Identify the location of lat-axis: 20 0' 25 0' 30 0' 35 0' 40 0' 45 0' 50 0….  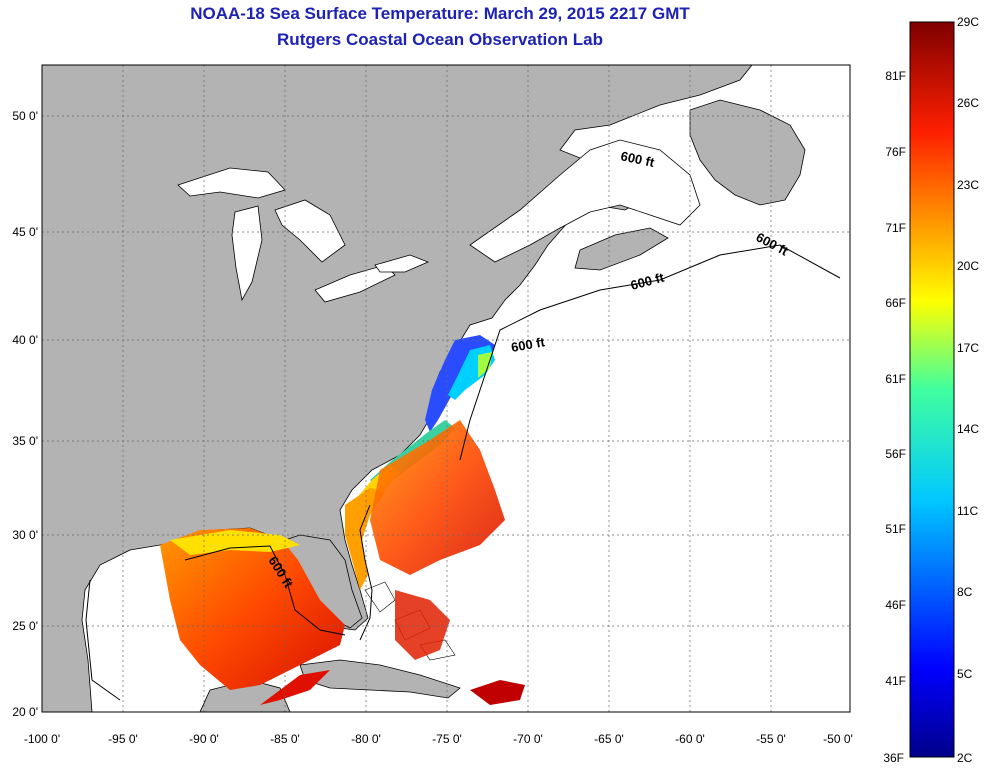
(25, 414).